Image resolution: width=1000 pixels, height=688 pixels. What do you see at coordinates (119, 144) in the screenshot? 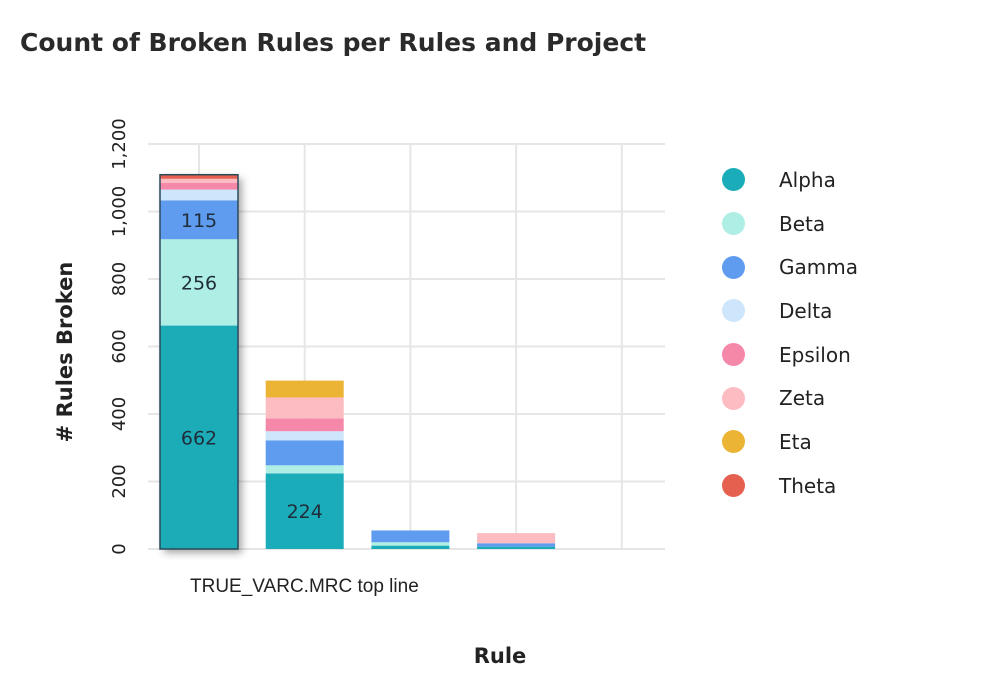
I see `y-tick-label: 1,200` at bounding box center [119, 144].